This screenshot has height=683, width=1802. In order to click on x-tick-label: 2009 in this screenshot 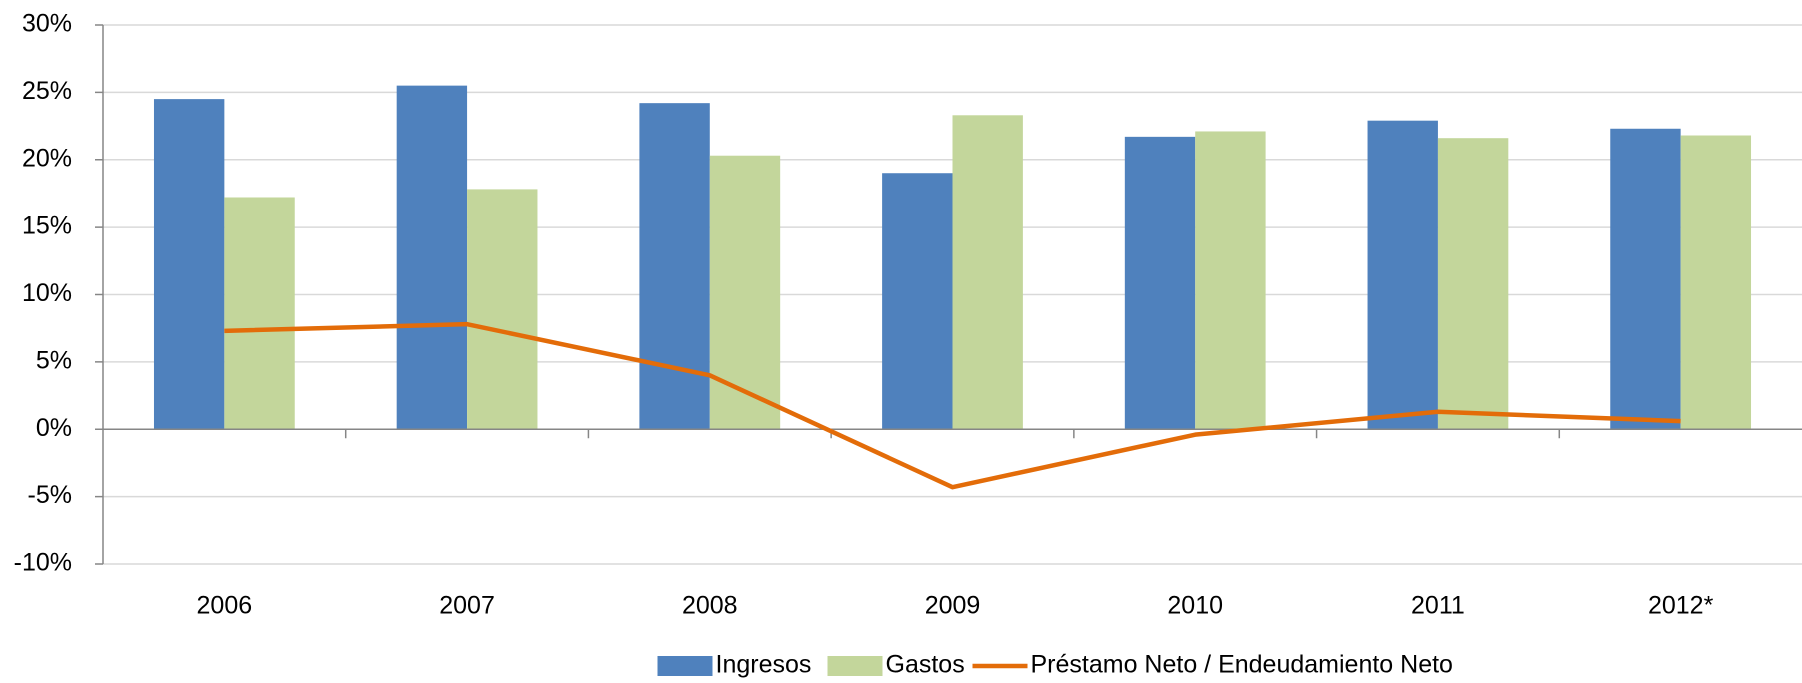, I will do `click(953, 606)`.